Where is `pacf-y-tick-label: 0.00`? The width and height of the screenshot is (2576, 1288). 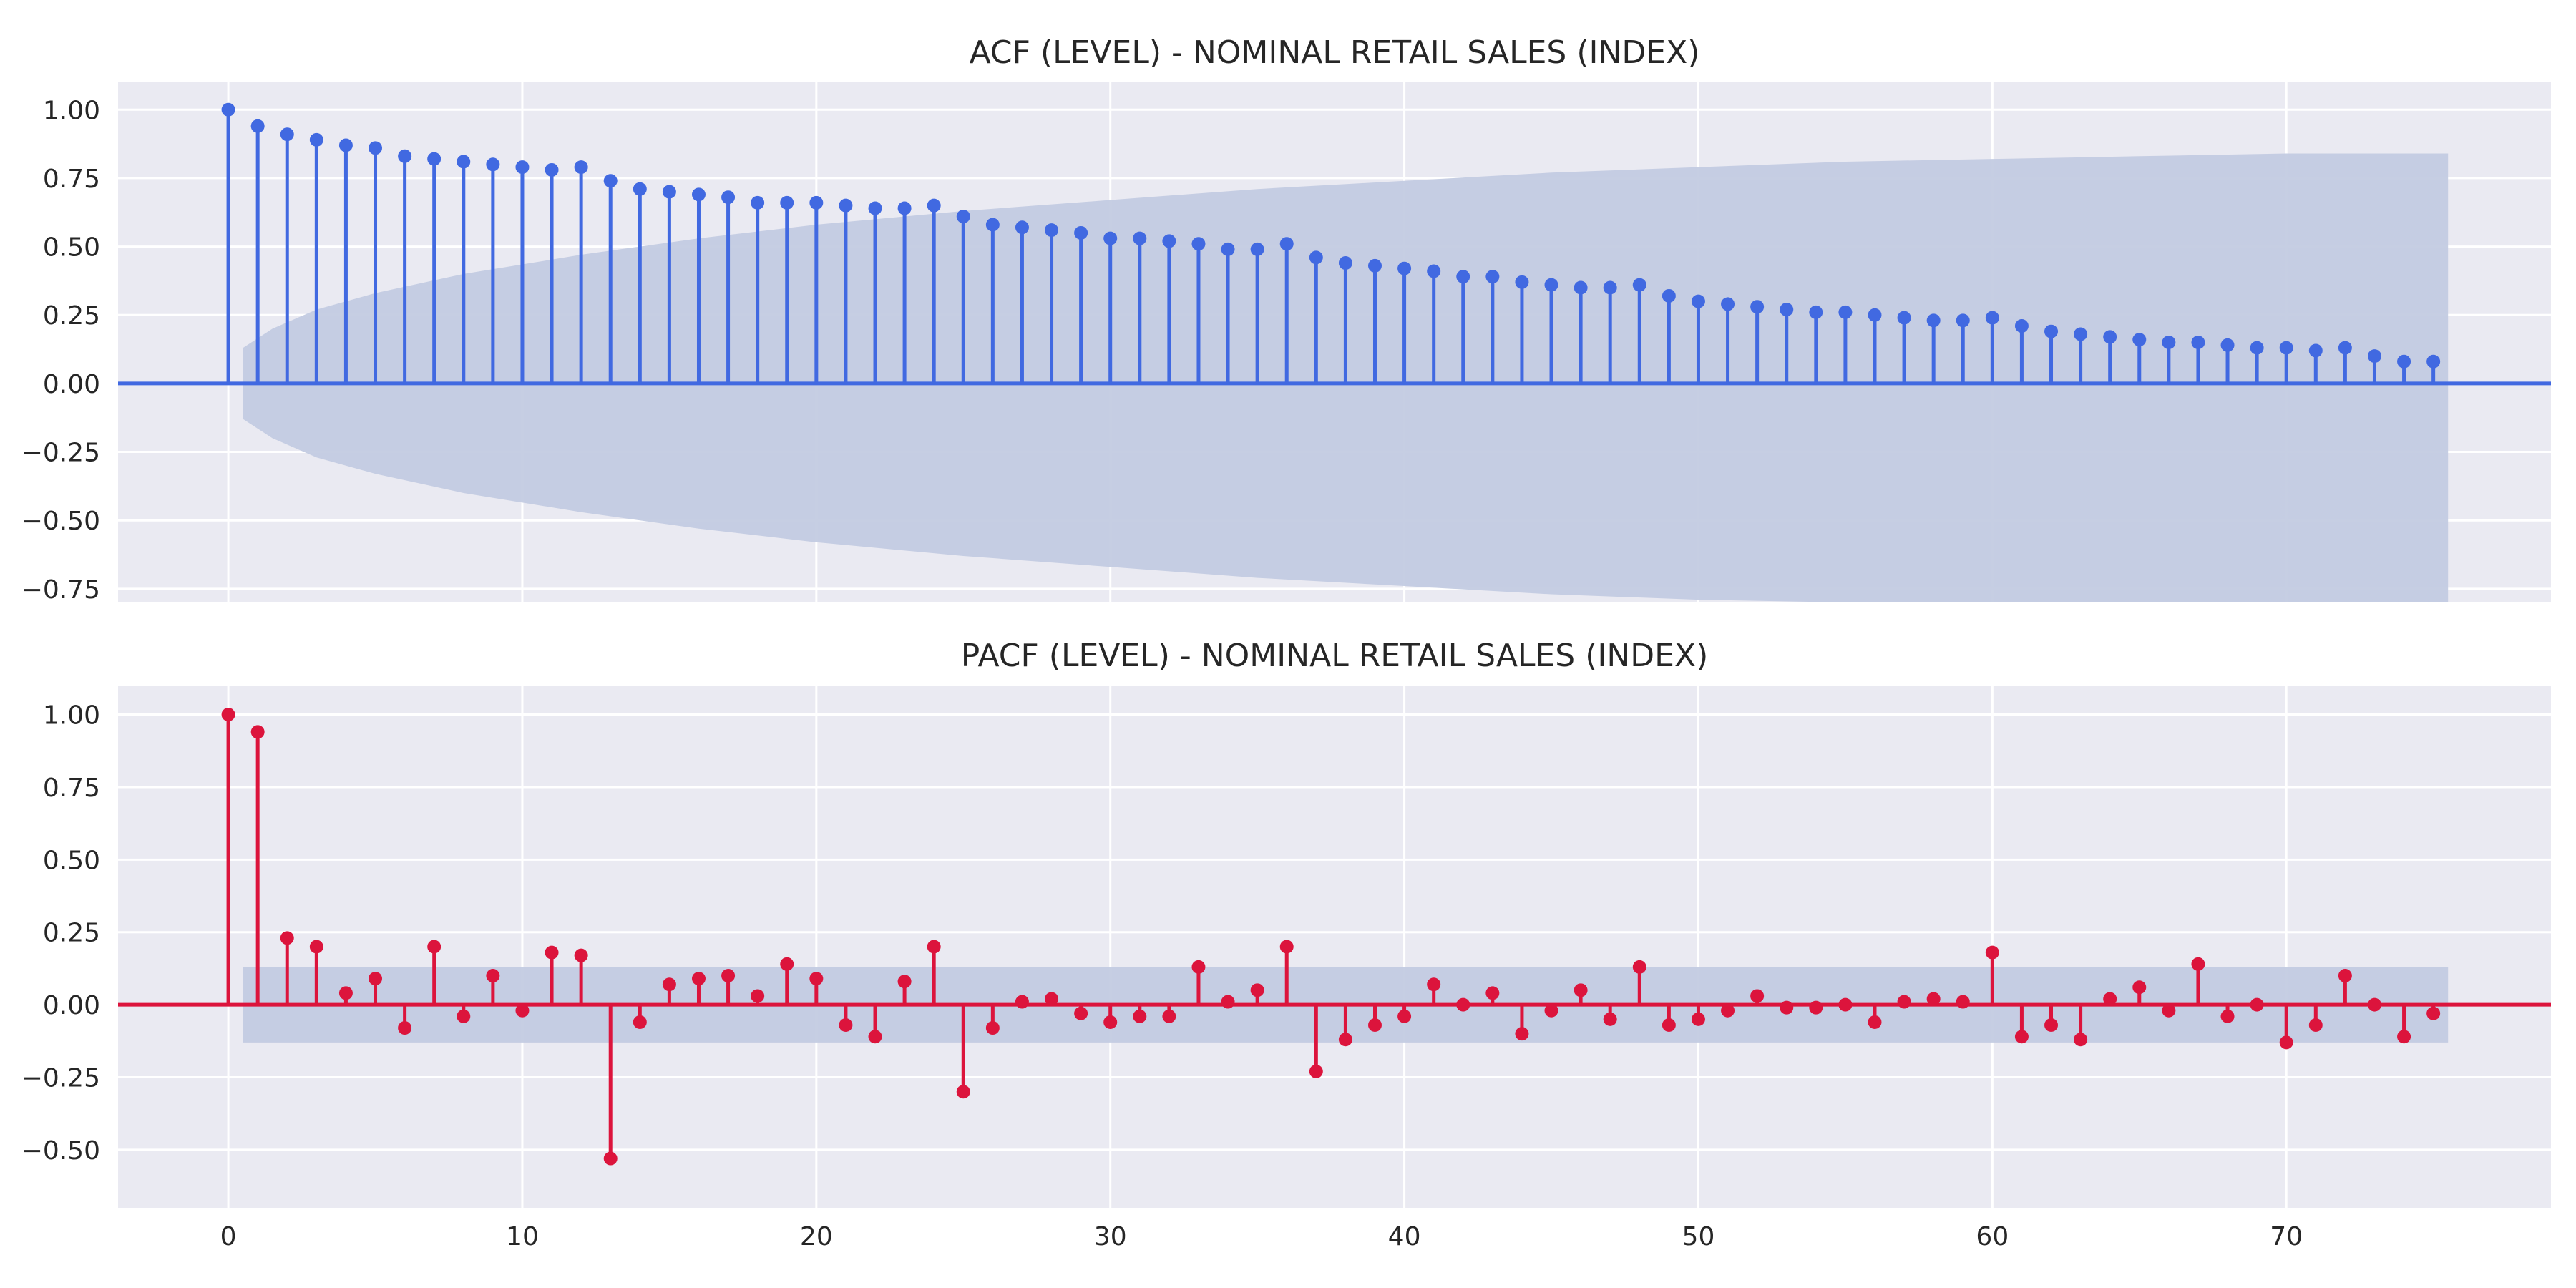 pacf-y-tick-label: 0.00 is located at coordinates (71, 1005).